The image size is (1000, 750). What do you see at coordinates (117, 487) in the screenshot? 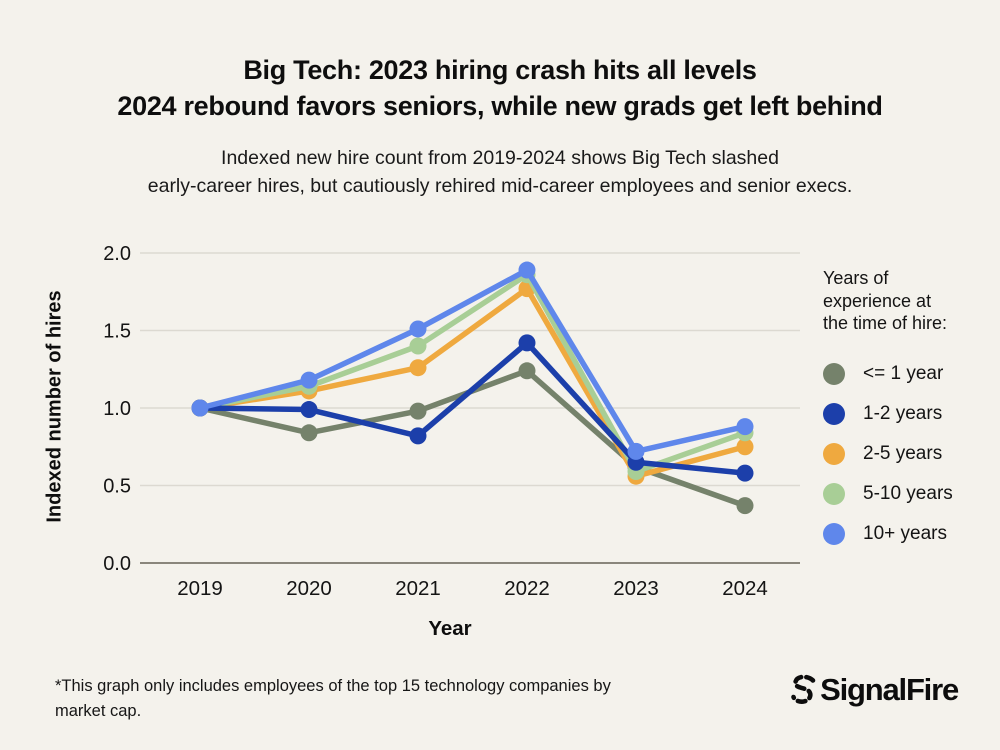
I see `y-tick-label: 0.5` at bounding box center [117, 487].